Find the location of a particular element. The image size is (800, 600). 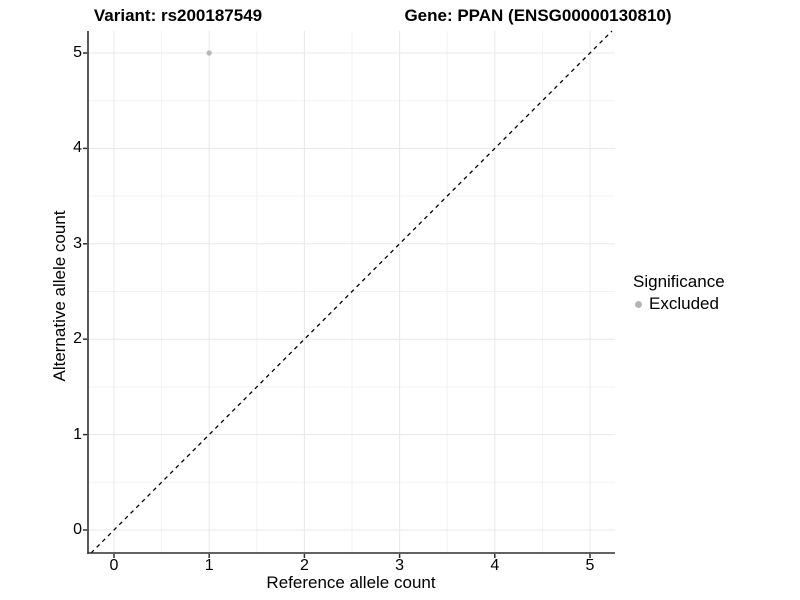

legend-point-swatch is located at coordinates (638, 304).